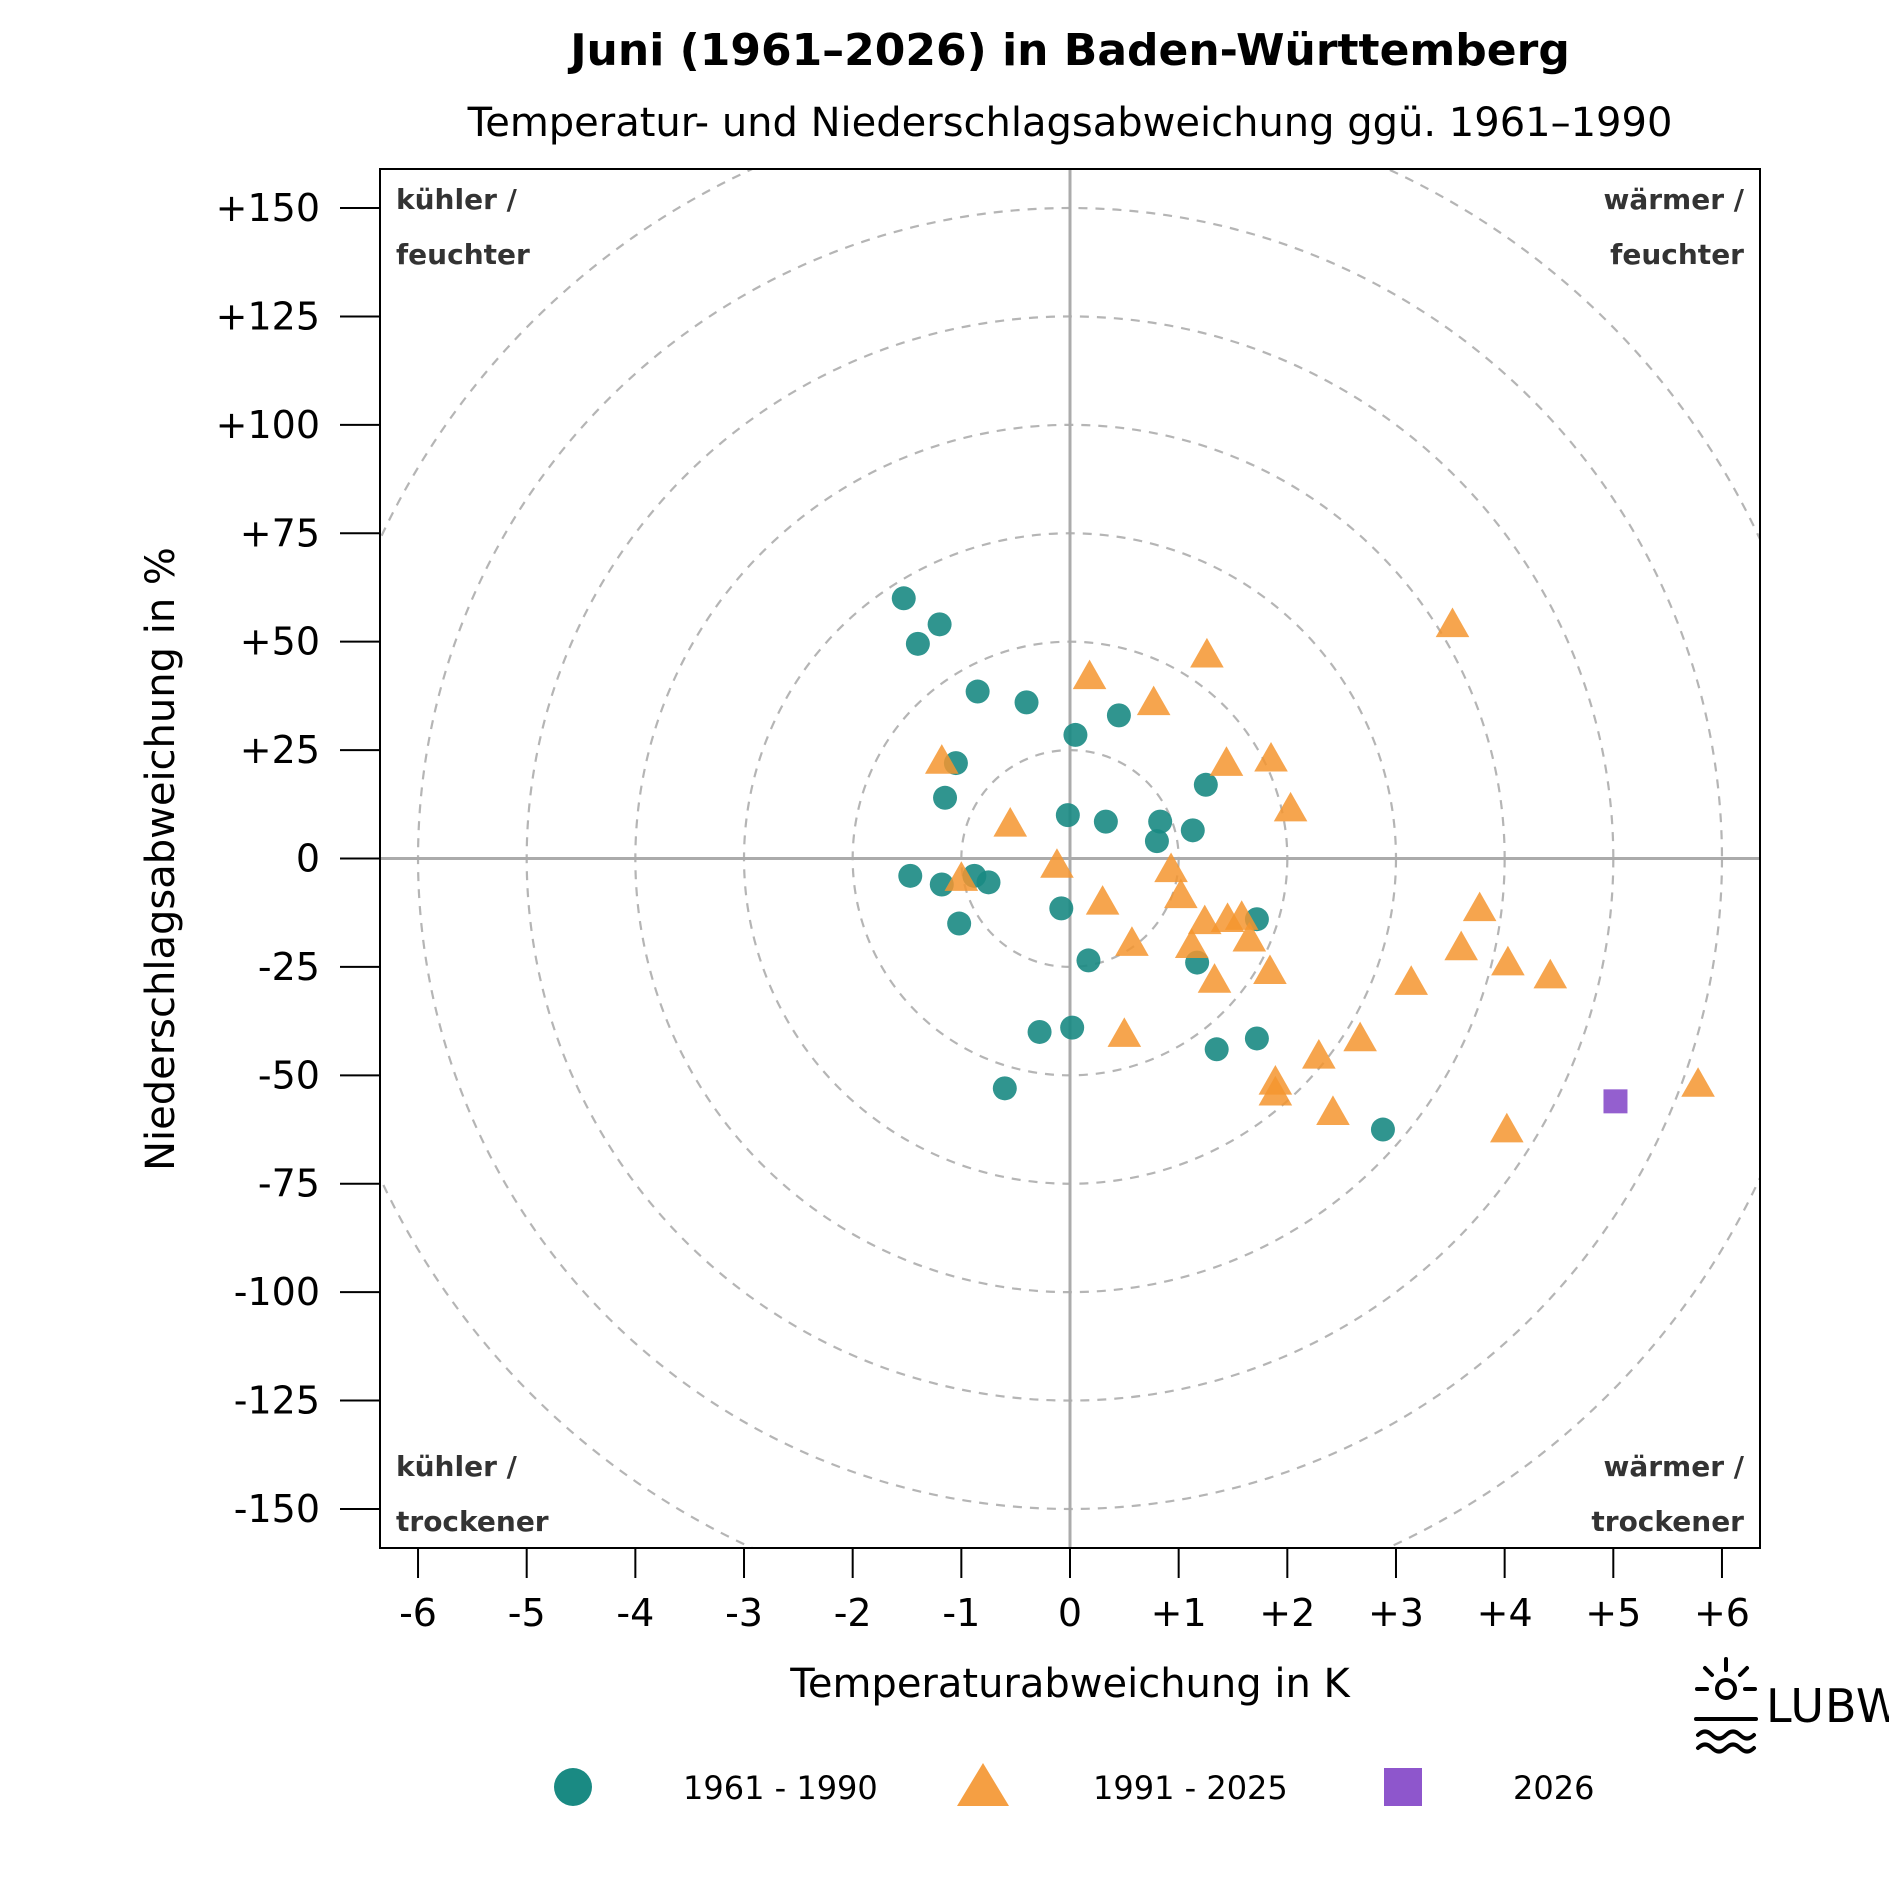 The height and width of the screenshot is (1889, 1889). What do you see at coordinates (277, 1292) in the screenshot?
I see `y-tick-label: -100` at bounding box center [277, 1292].